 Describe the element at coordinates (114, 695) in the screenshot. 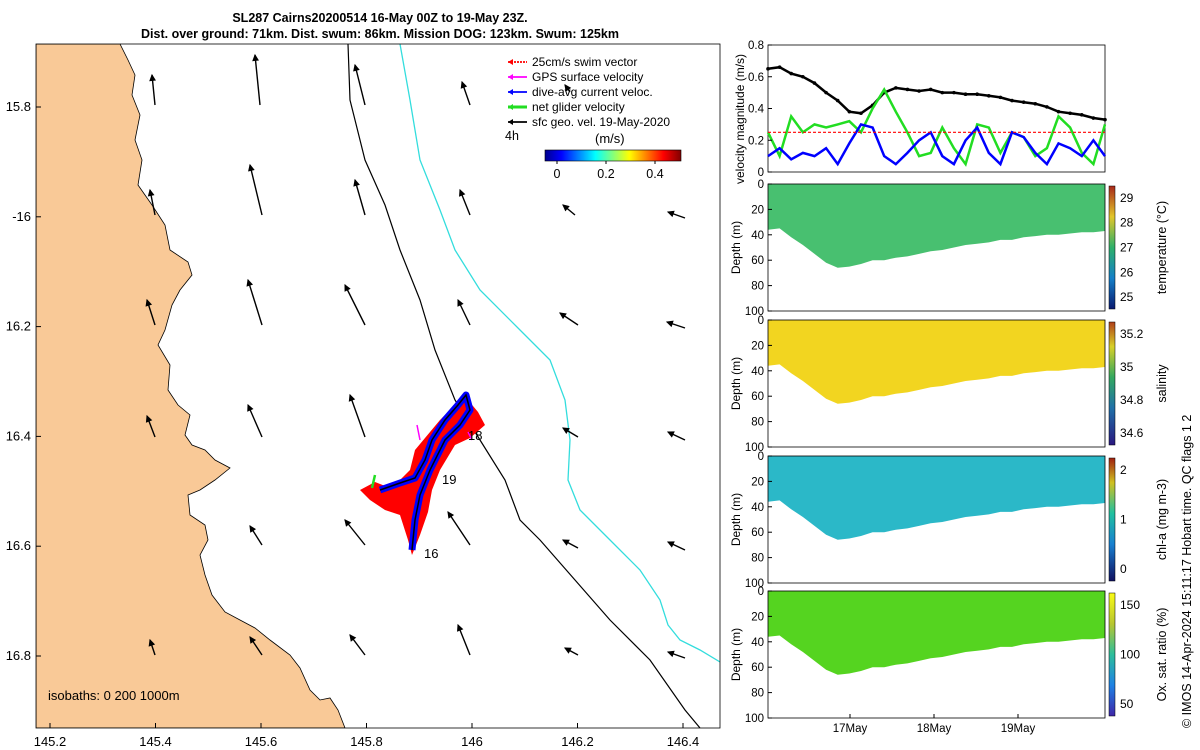

I see `isobath-note: isobaths: 0 200 1000m` at that location.